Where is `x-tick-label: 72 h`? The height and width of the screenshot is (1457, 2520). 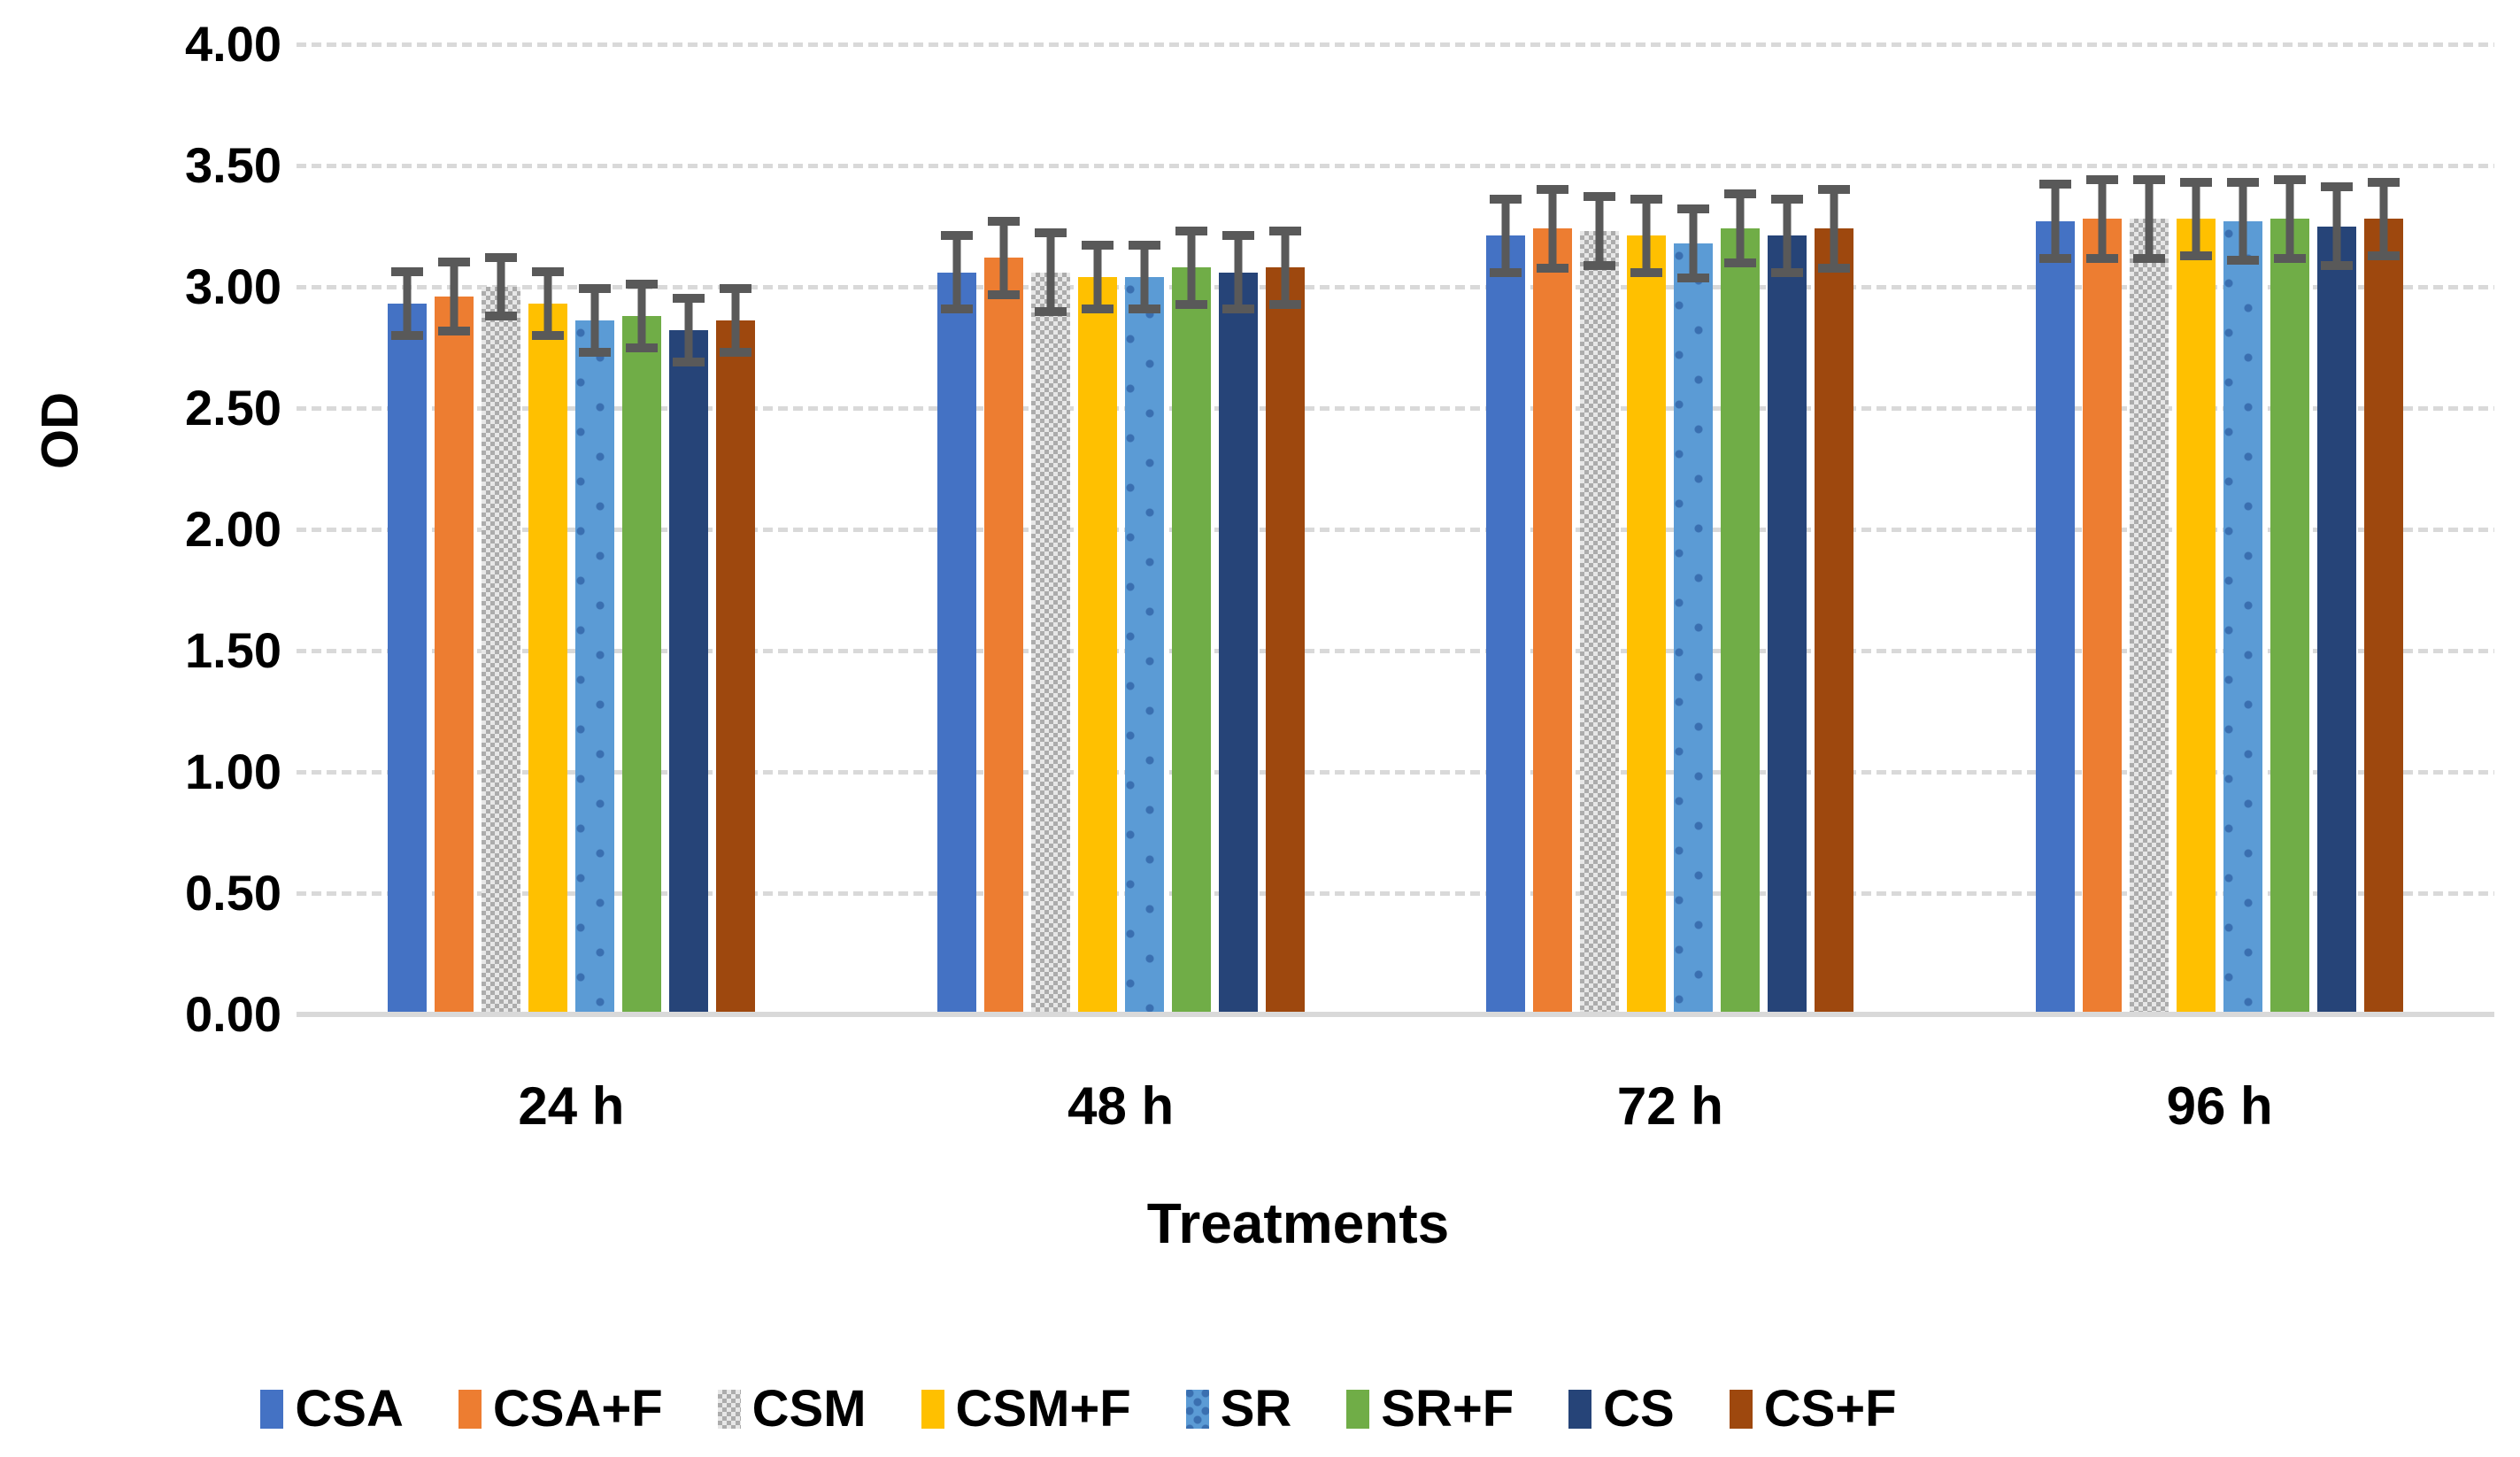
x-tick-label: 72 h is located at coordinates (1669, 1106).